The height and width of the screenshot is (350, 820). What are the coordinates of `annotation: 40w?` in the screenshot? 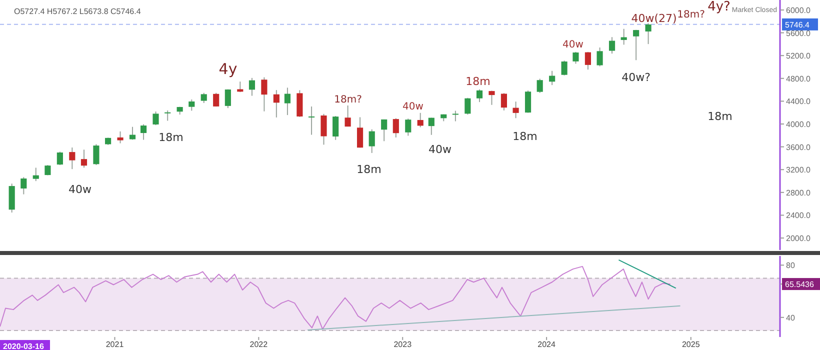 It's located at (636, 77).